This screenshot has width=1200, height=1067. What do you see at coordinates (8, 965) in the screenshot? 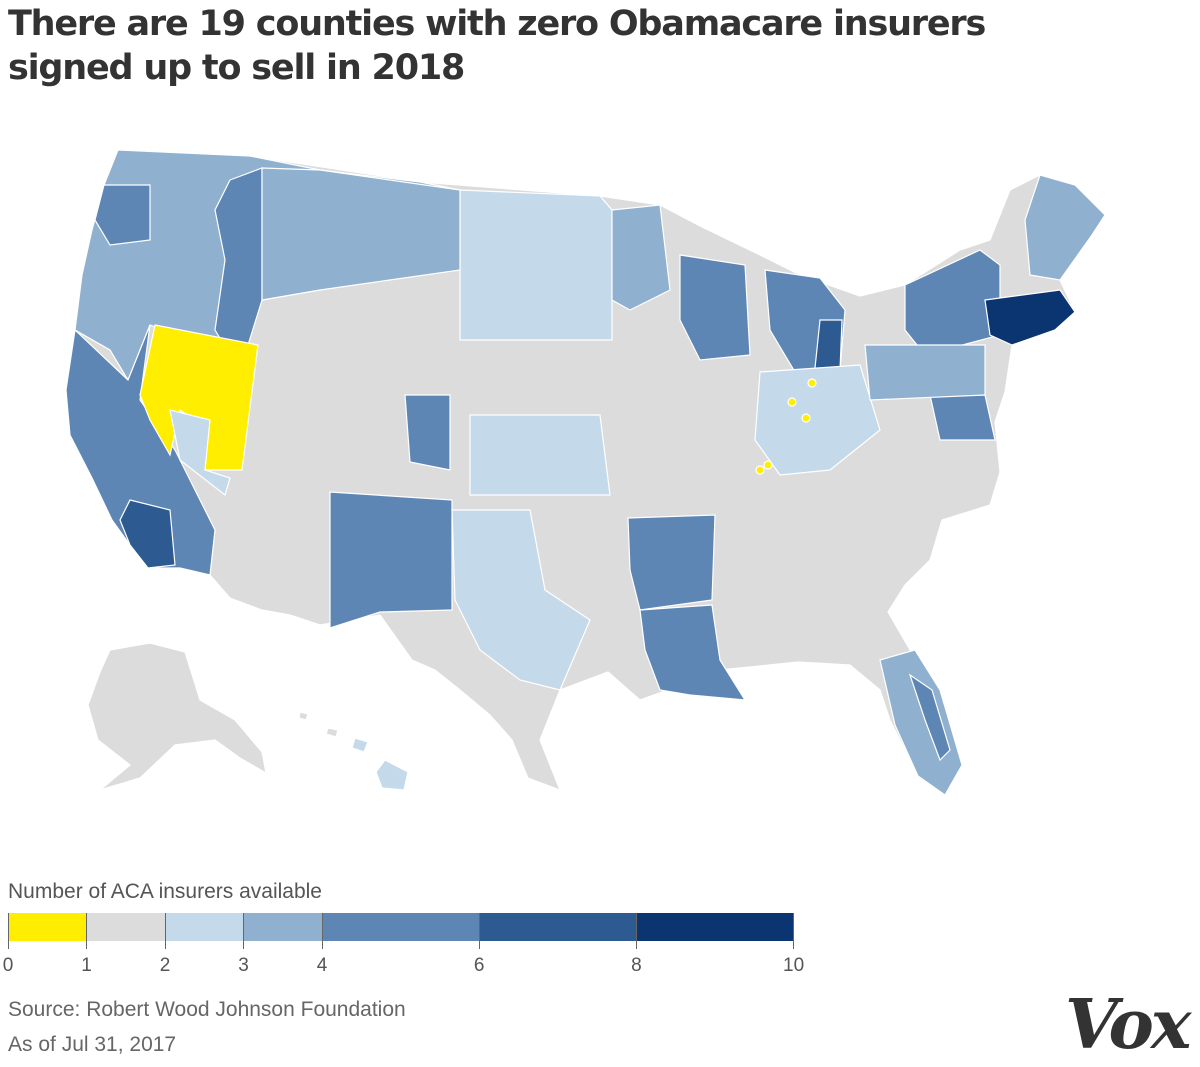
I see `legend-tick-label: 0` at bounding box center [8, 965].